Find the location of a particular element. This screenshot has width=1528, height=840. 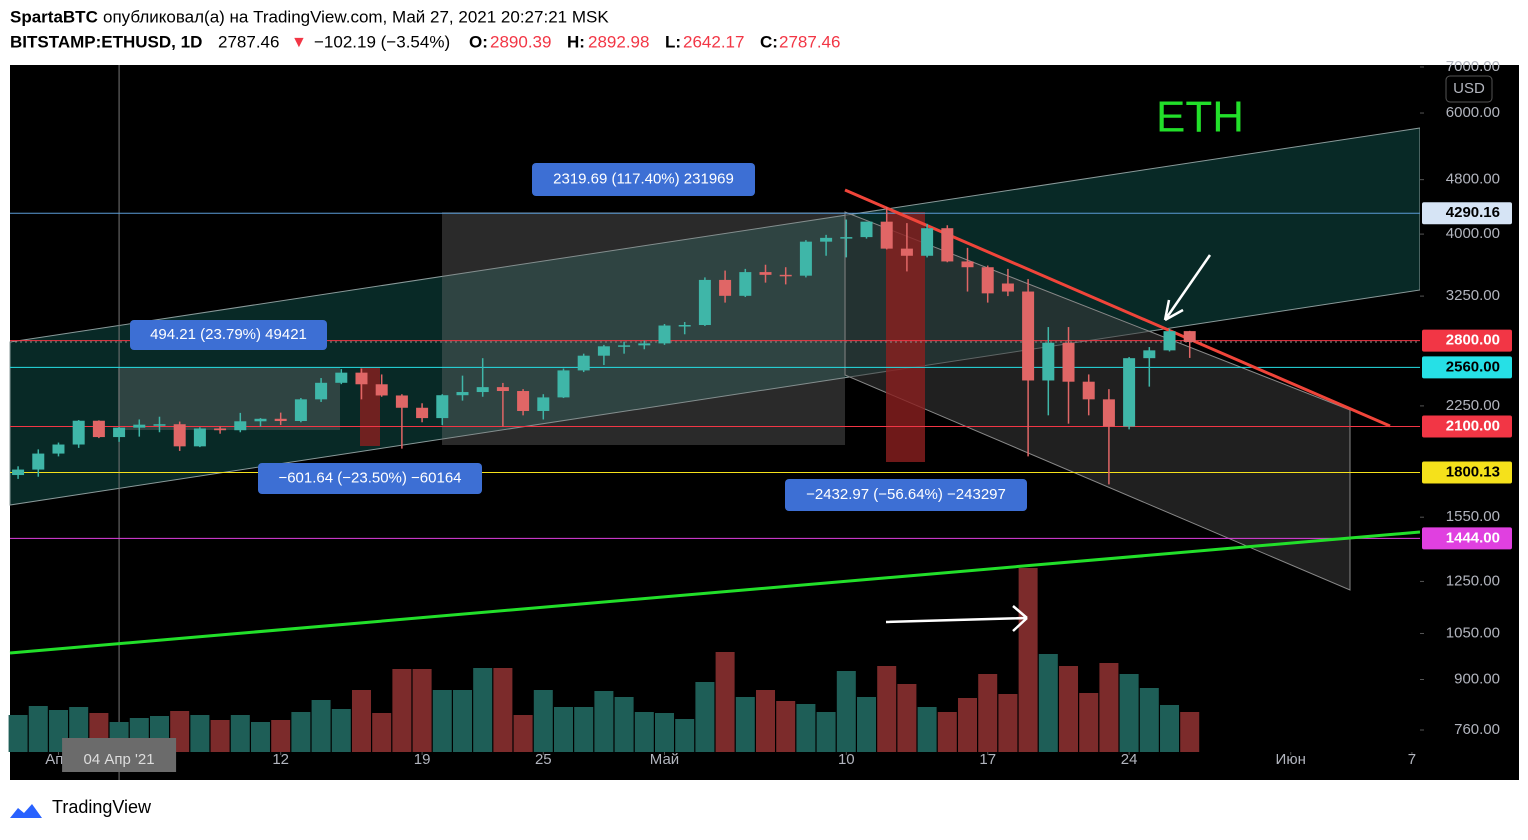

c-label: C: is located at coordinates (769, 41).